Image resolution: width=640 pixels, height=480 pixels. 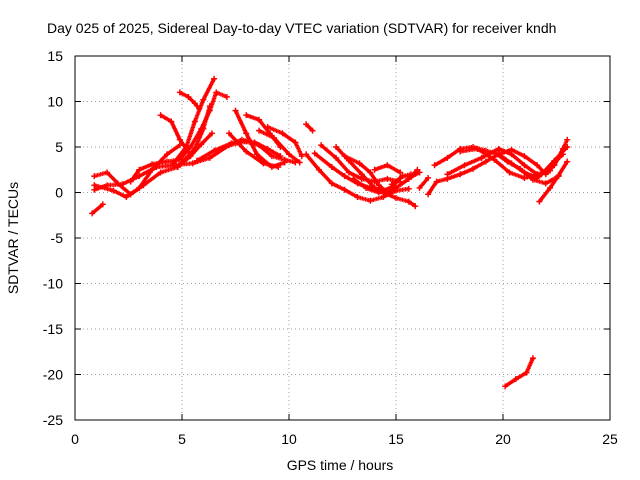 What do you see at coordinates (59, 193) in the screenshot?
I see `y-tick-label: 0` at bounding box center [59, 193].